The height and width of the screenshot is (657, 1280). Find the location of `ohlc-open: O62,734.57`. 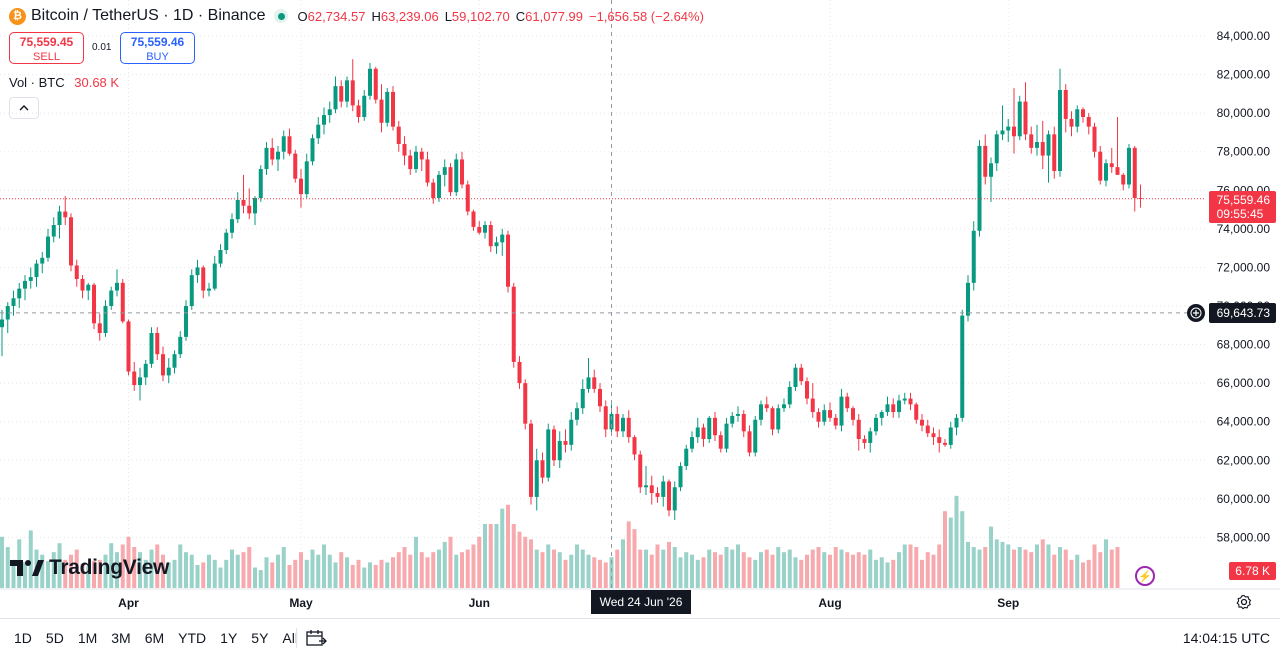

ohlc-open: O62,734.57 is located at coordinates (331, 16).